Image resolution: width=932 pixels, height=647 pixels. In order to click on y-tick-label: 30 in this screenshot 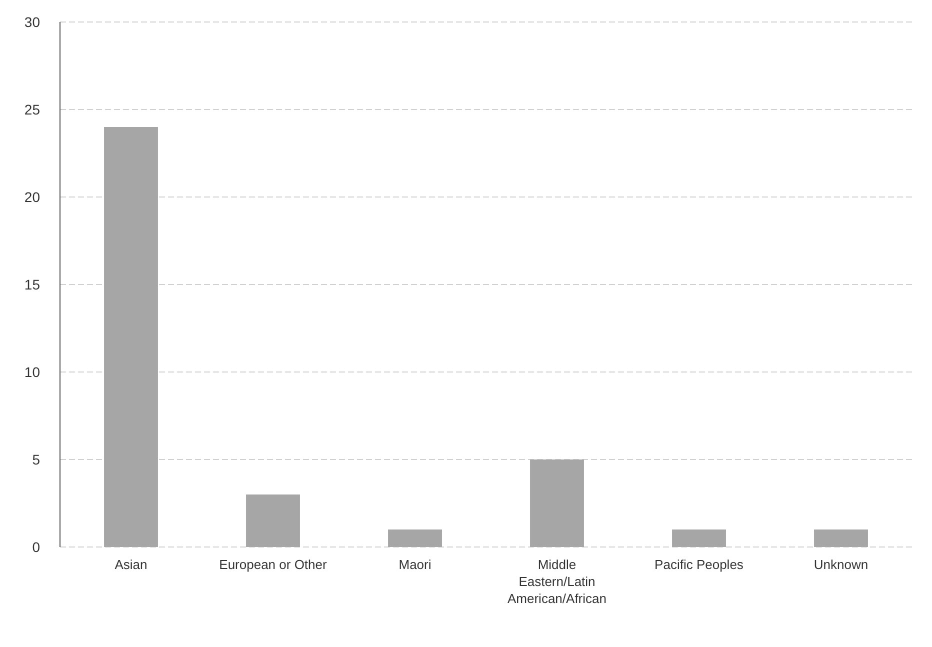, I will do `click(32, 22)`.